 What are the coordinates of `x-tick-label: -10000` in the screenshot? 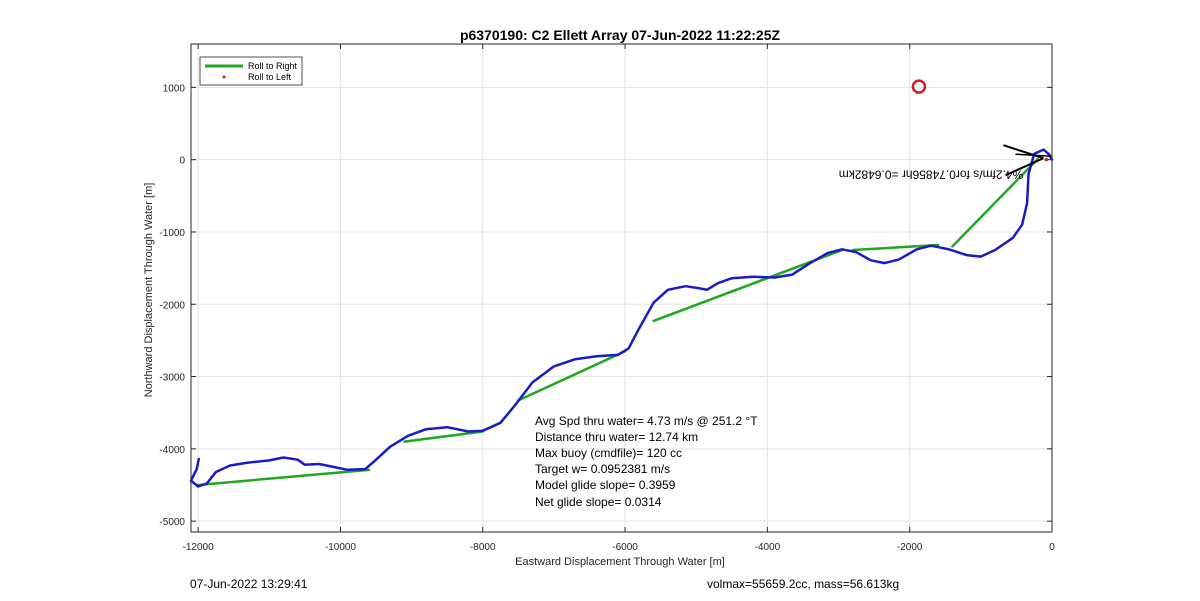 It's located at (341, 547).